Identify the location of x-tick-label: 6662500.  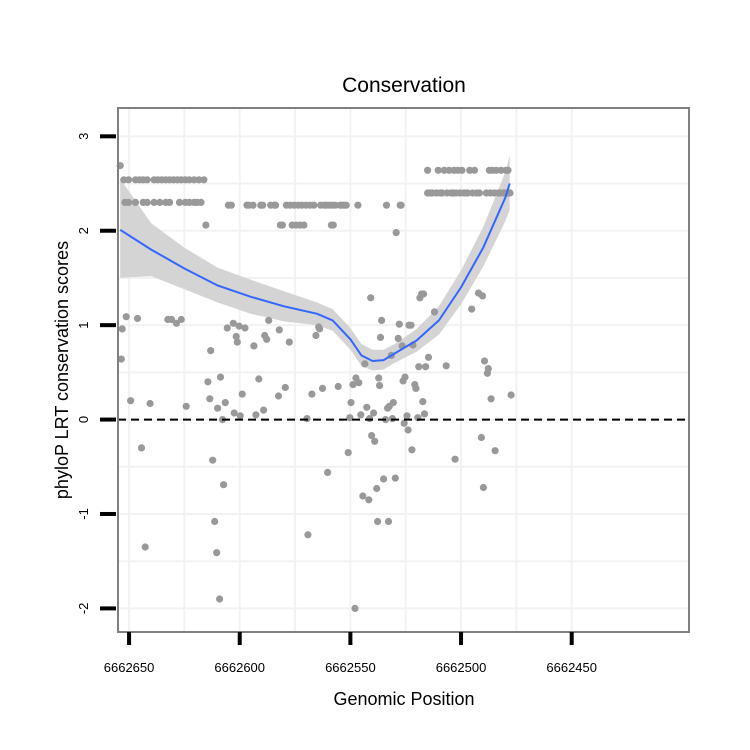
(461, 667).